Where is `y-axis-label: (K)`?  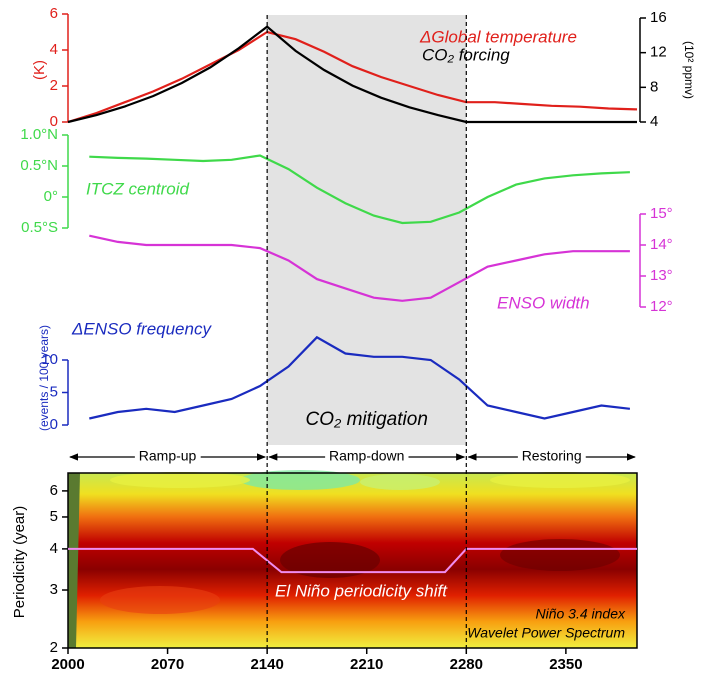
y-axis-label: (K) is located at coordinates (39, 70).